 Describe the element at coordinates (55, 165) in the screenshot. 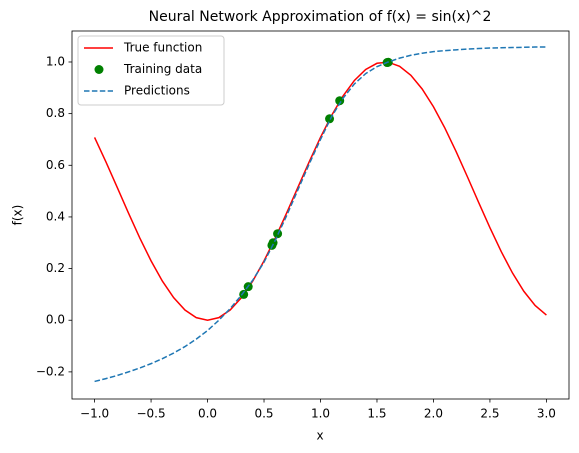

I see `y-tick-label: 0.6` at that location.